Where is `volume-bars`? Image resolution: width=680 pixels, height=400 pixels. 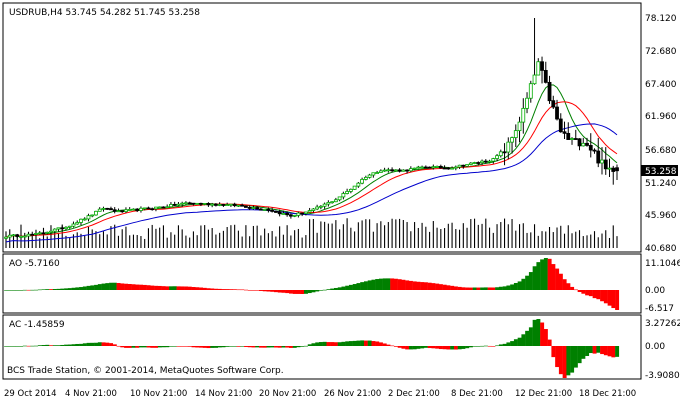
volume-bars is located at coordinates (311, 233).